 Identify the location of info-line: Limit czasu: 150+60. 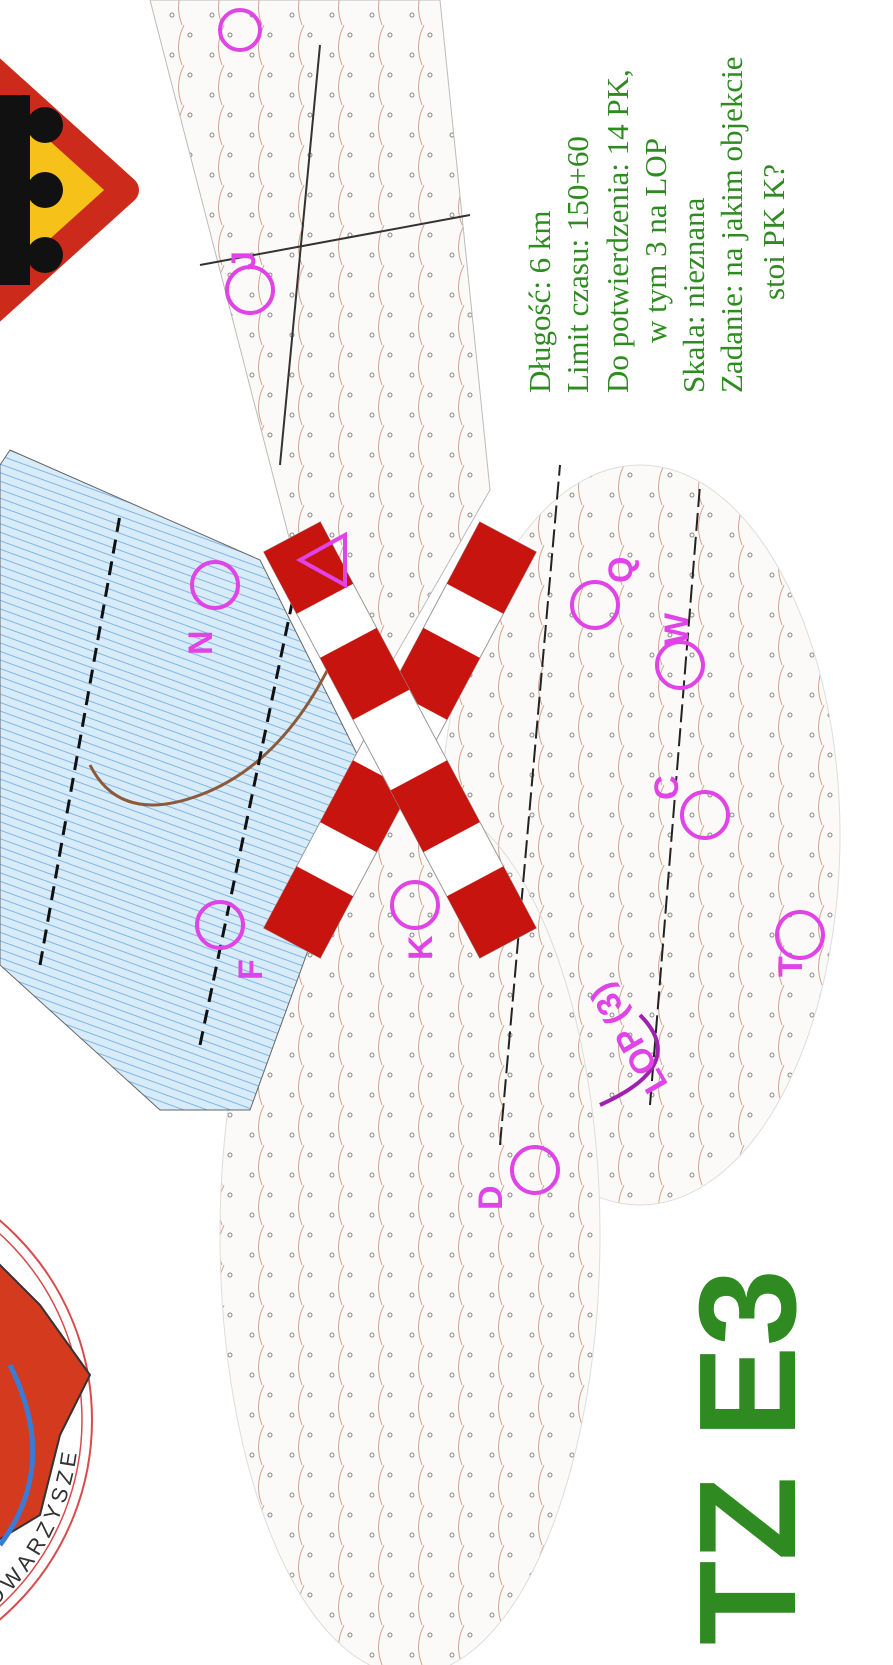
(577, 264).